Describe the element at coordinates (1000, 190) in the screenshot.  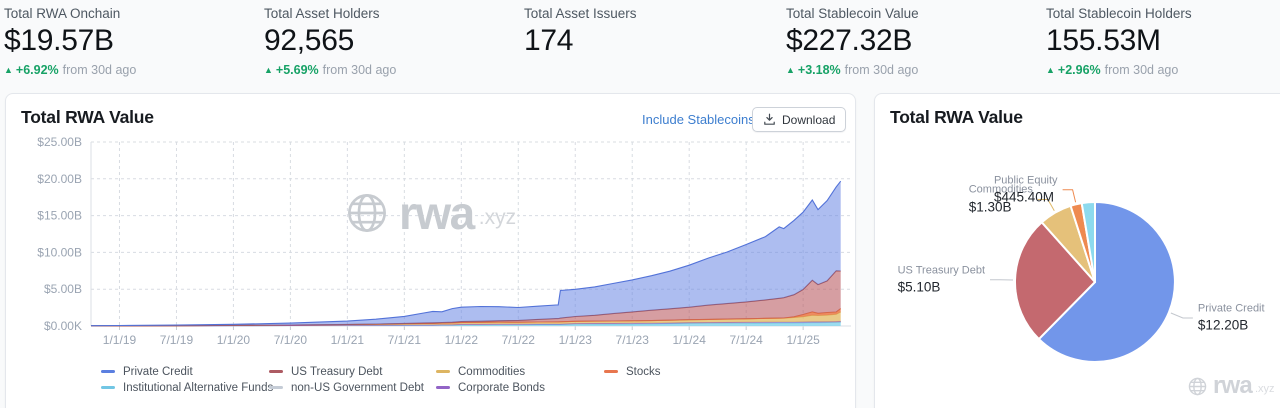
I see `pie-label-name: Commodities` at that location.